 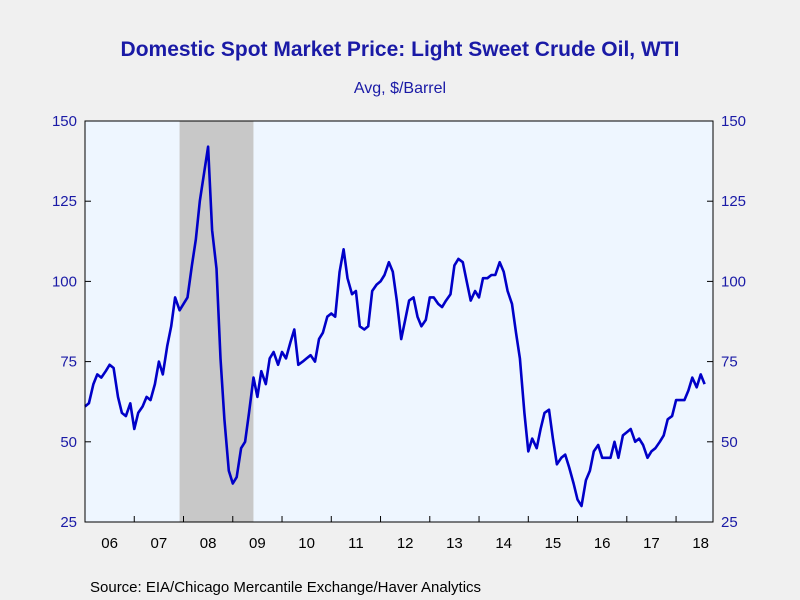 What do you see at coordinates (700, 543) in the screenshot?
I see `x-tick-label: 18` at bounding box center [700, 543].